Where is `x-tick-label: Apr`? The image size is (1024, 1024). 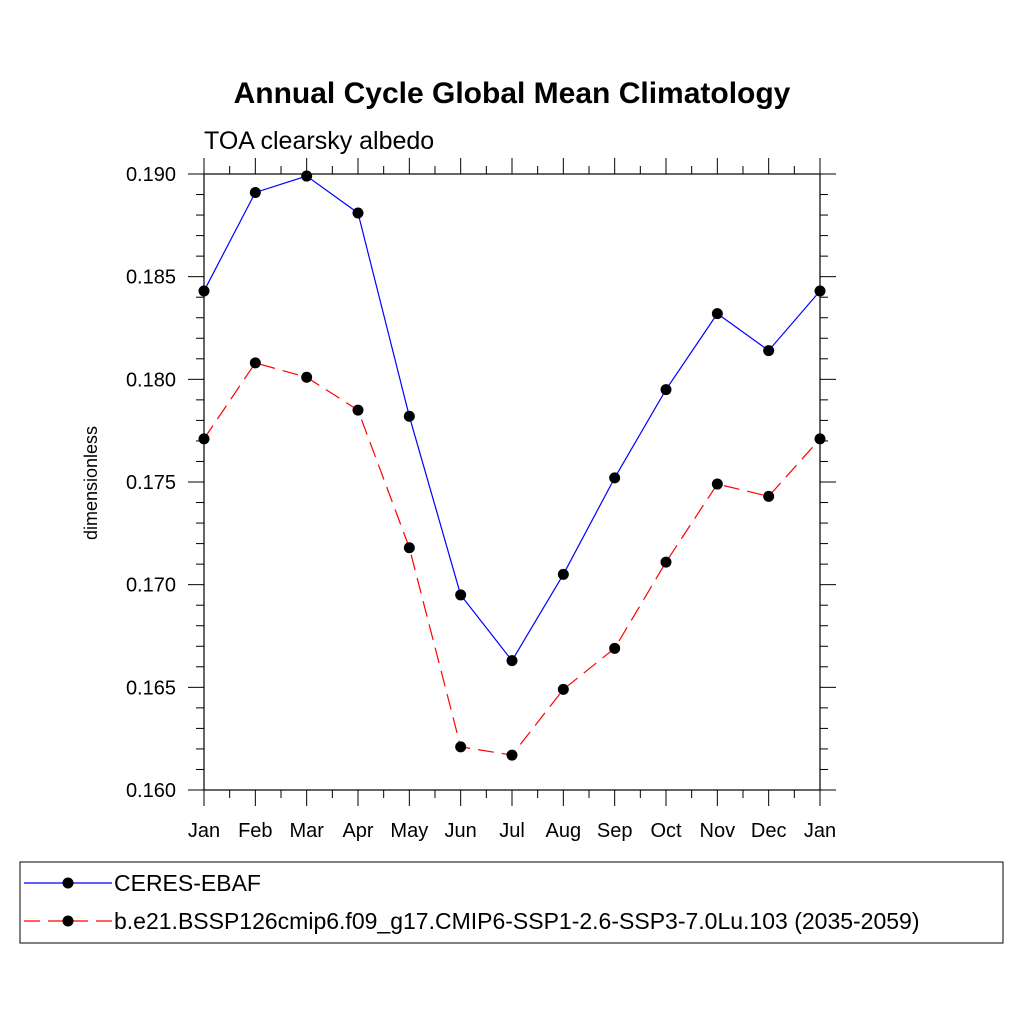
x-tick-label: Apr is located at coordinates (357, 831).